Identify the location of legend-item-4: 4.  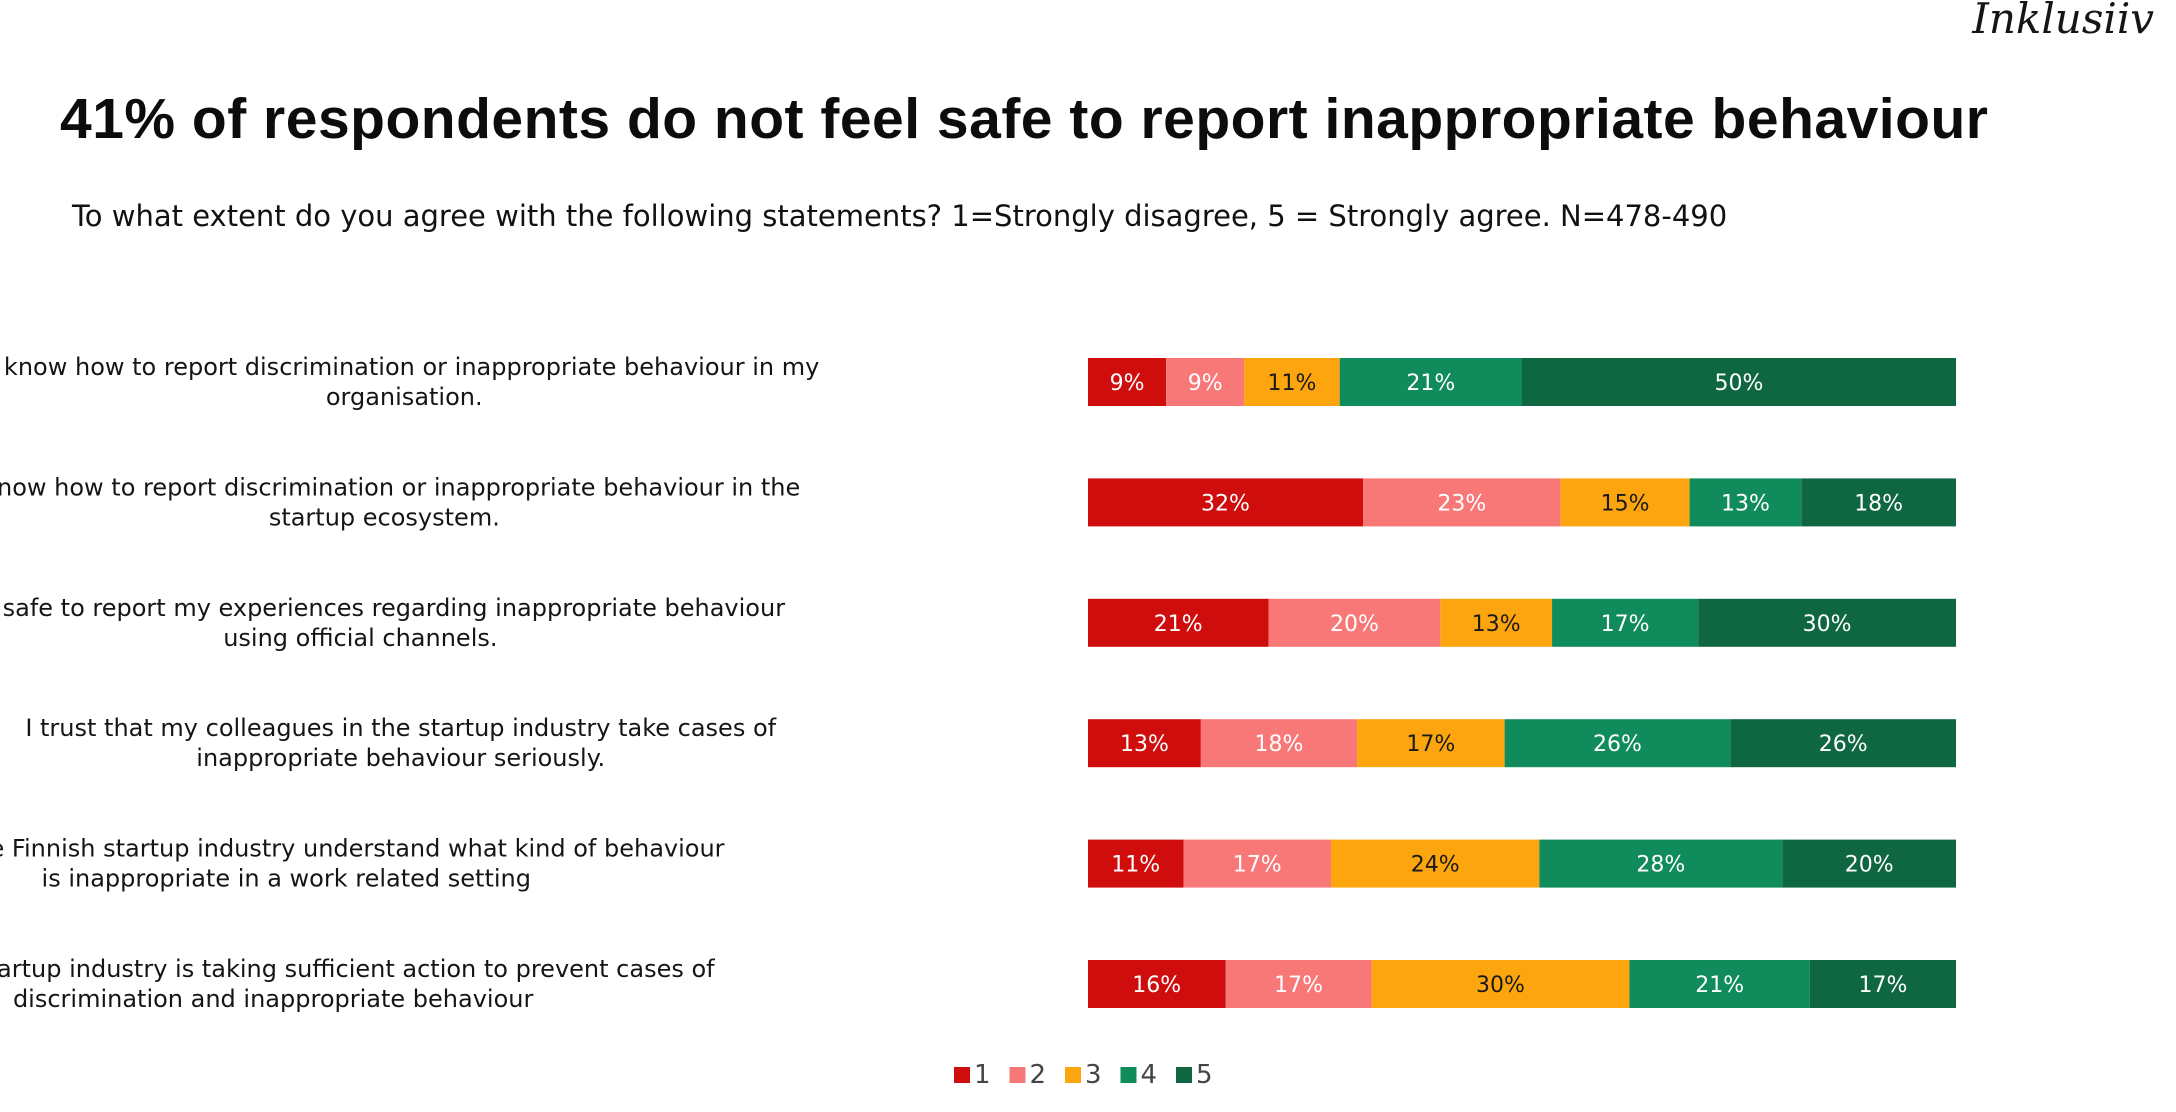
(1139, 1075).